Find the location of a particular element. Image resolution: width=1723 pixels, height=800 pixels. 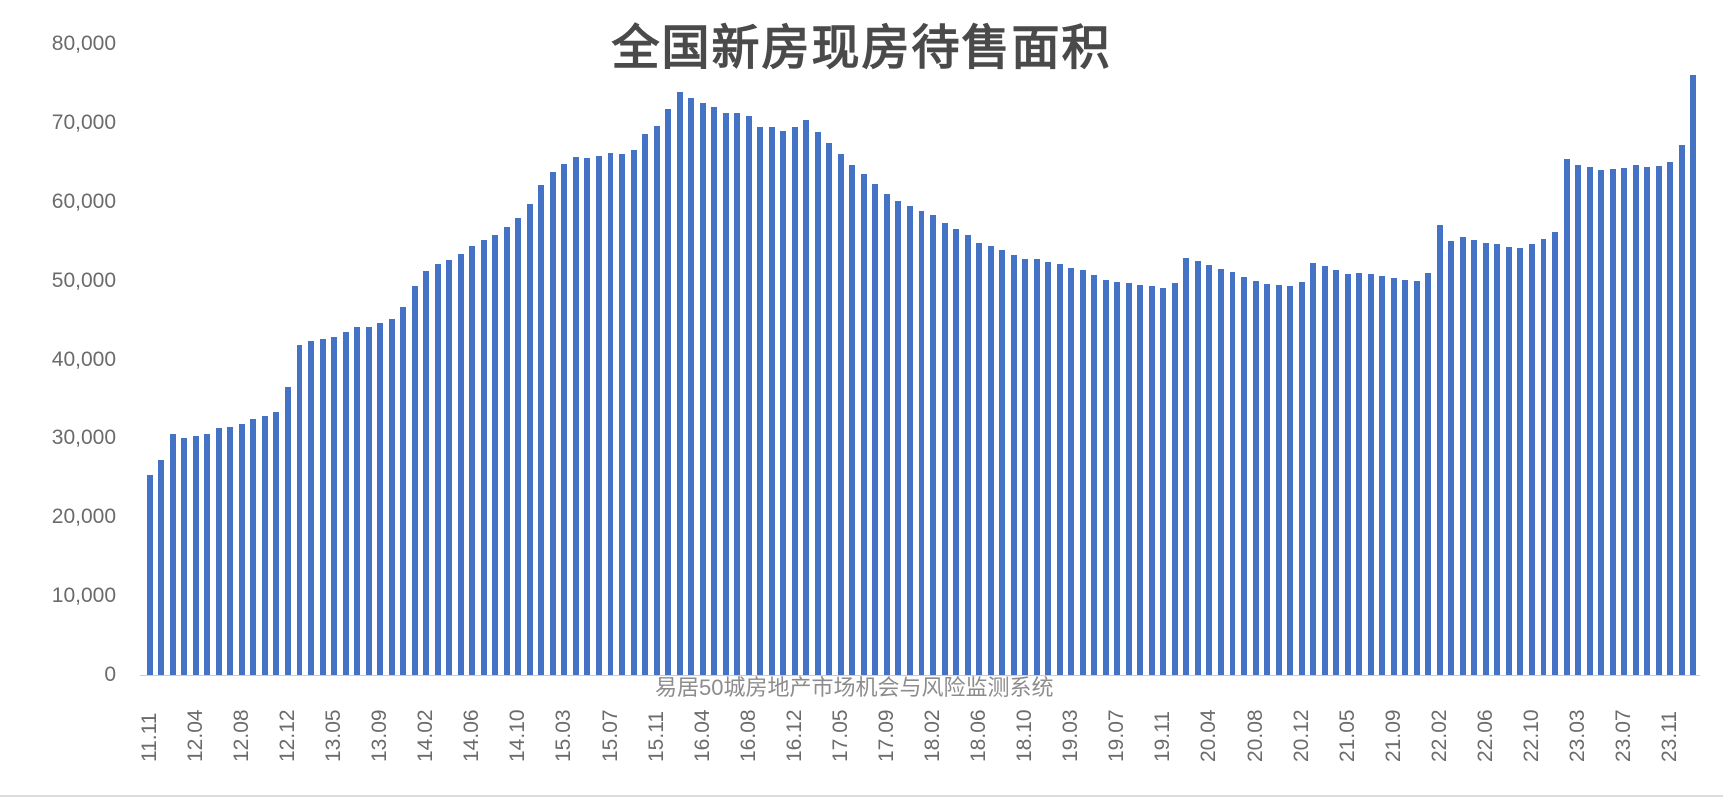

x-tick-label: 16.08 is located at coordinates (748, 735).